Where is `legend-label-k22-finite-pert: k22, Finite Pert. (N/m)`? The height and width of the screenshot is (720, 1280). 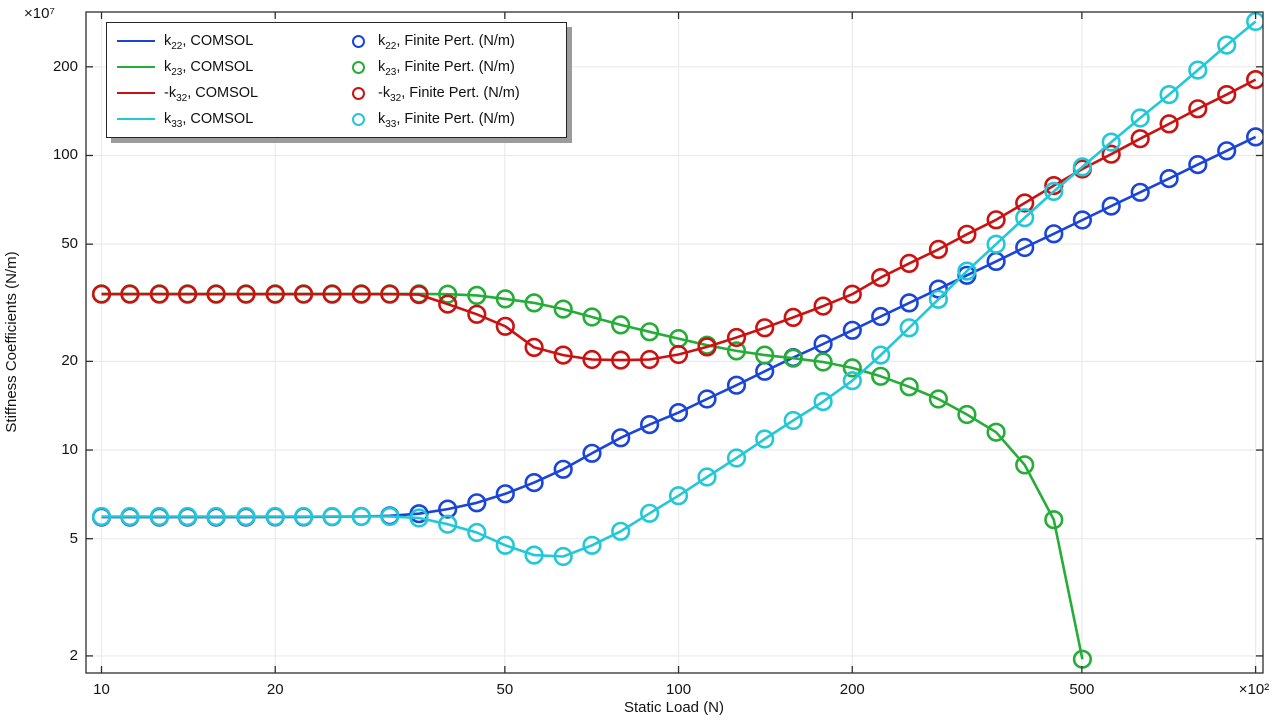 legend-label-k22-finite-pert: k22, Finite Pert. (N/m) is located at coordinates (446, 42).